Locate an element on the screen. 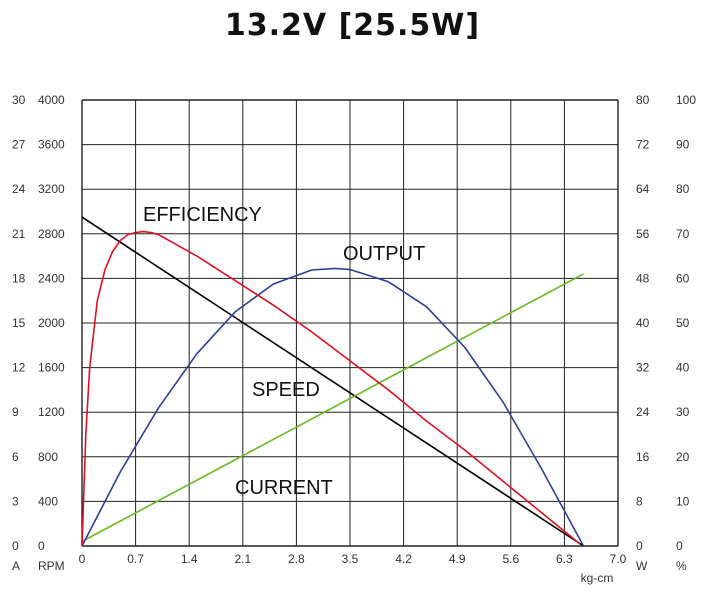  rpm-axis-tick: 2000 is located at coordinates (51, 323).